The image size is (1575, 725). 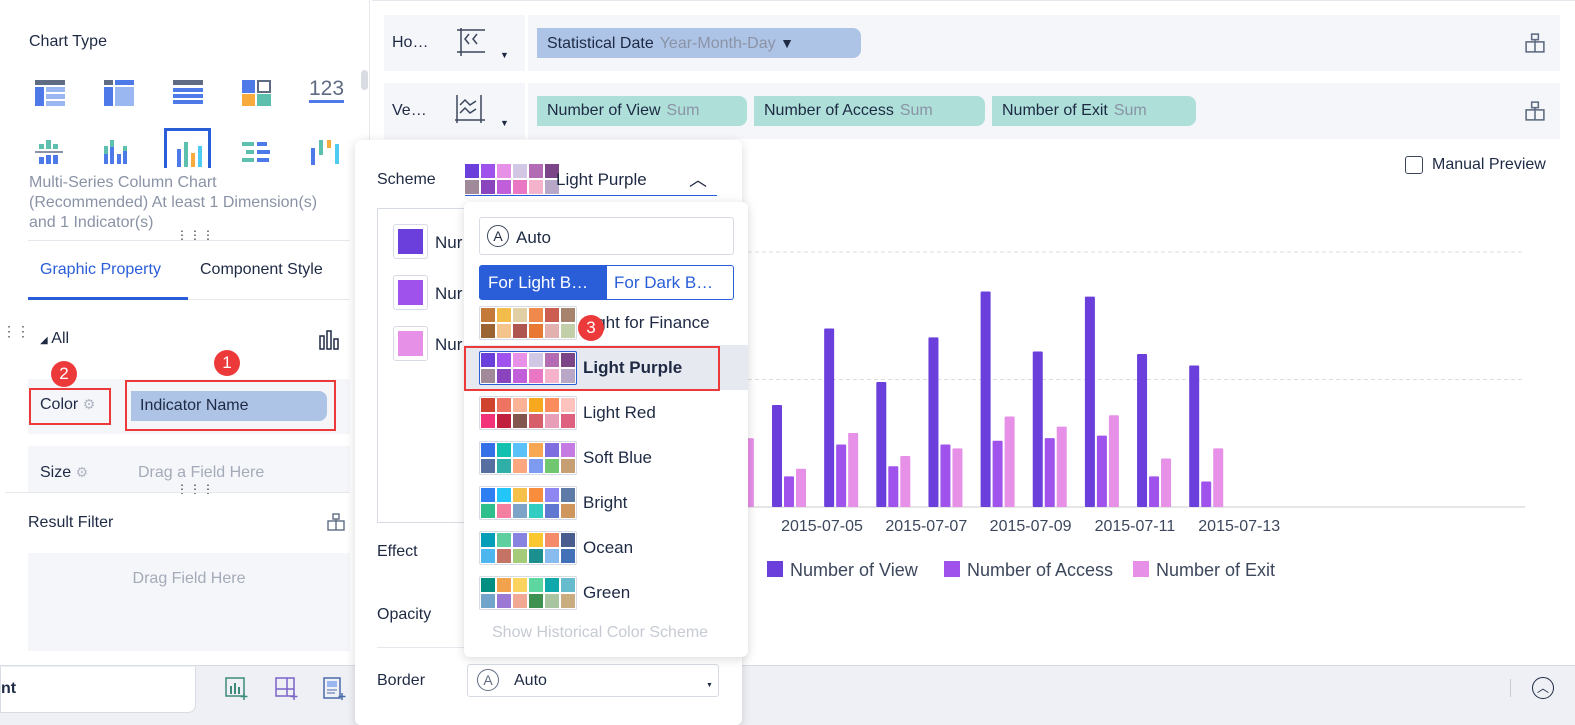 I want to click on waterfall-icon, so click(x=329, y=155).